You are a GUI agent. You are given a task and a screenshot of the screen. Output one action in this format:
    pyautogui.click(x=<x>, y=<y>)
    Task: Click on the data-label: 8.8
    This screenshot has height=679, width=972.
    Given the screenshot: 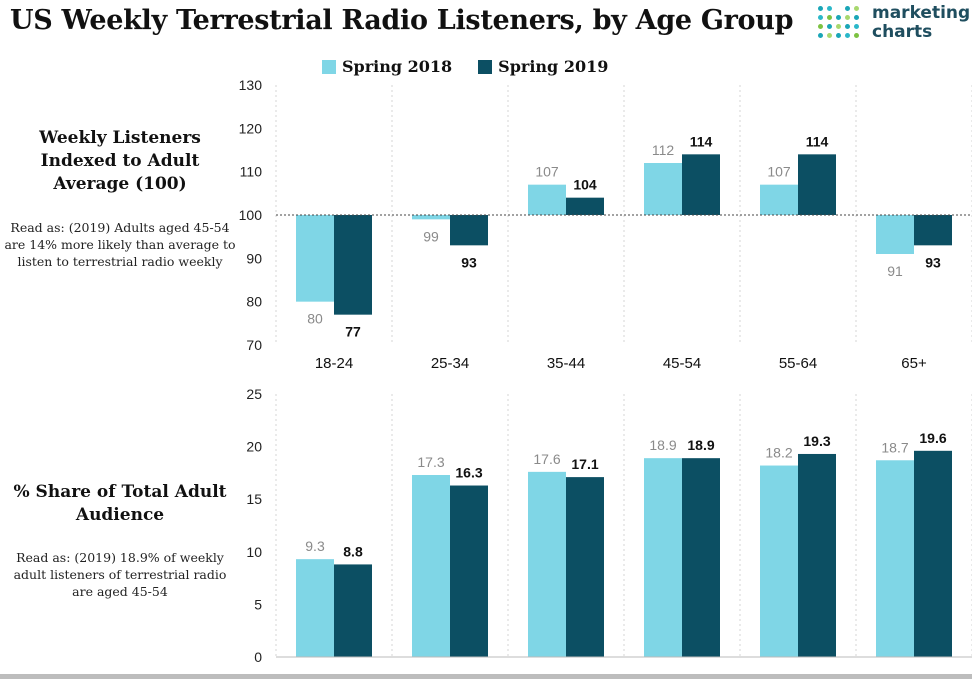 What is the action you would take?
    pyautogui.click(x=353, y=551)
    